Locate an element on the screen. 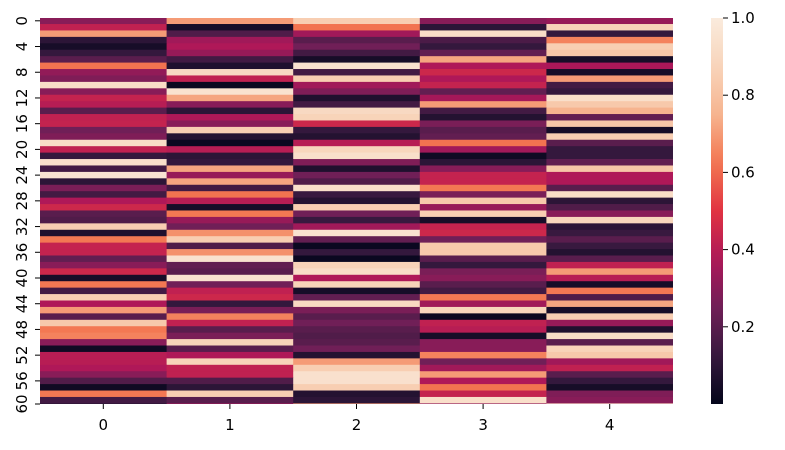 The height and width of the screenshot is (450, 785). colorbar-tick-label: 0.4 is located at coordinates (743, 250).